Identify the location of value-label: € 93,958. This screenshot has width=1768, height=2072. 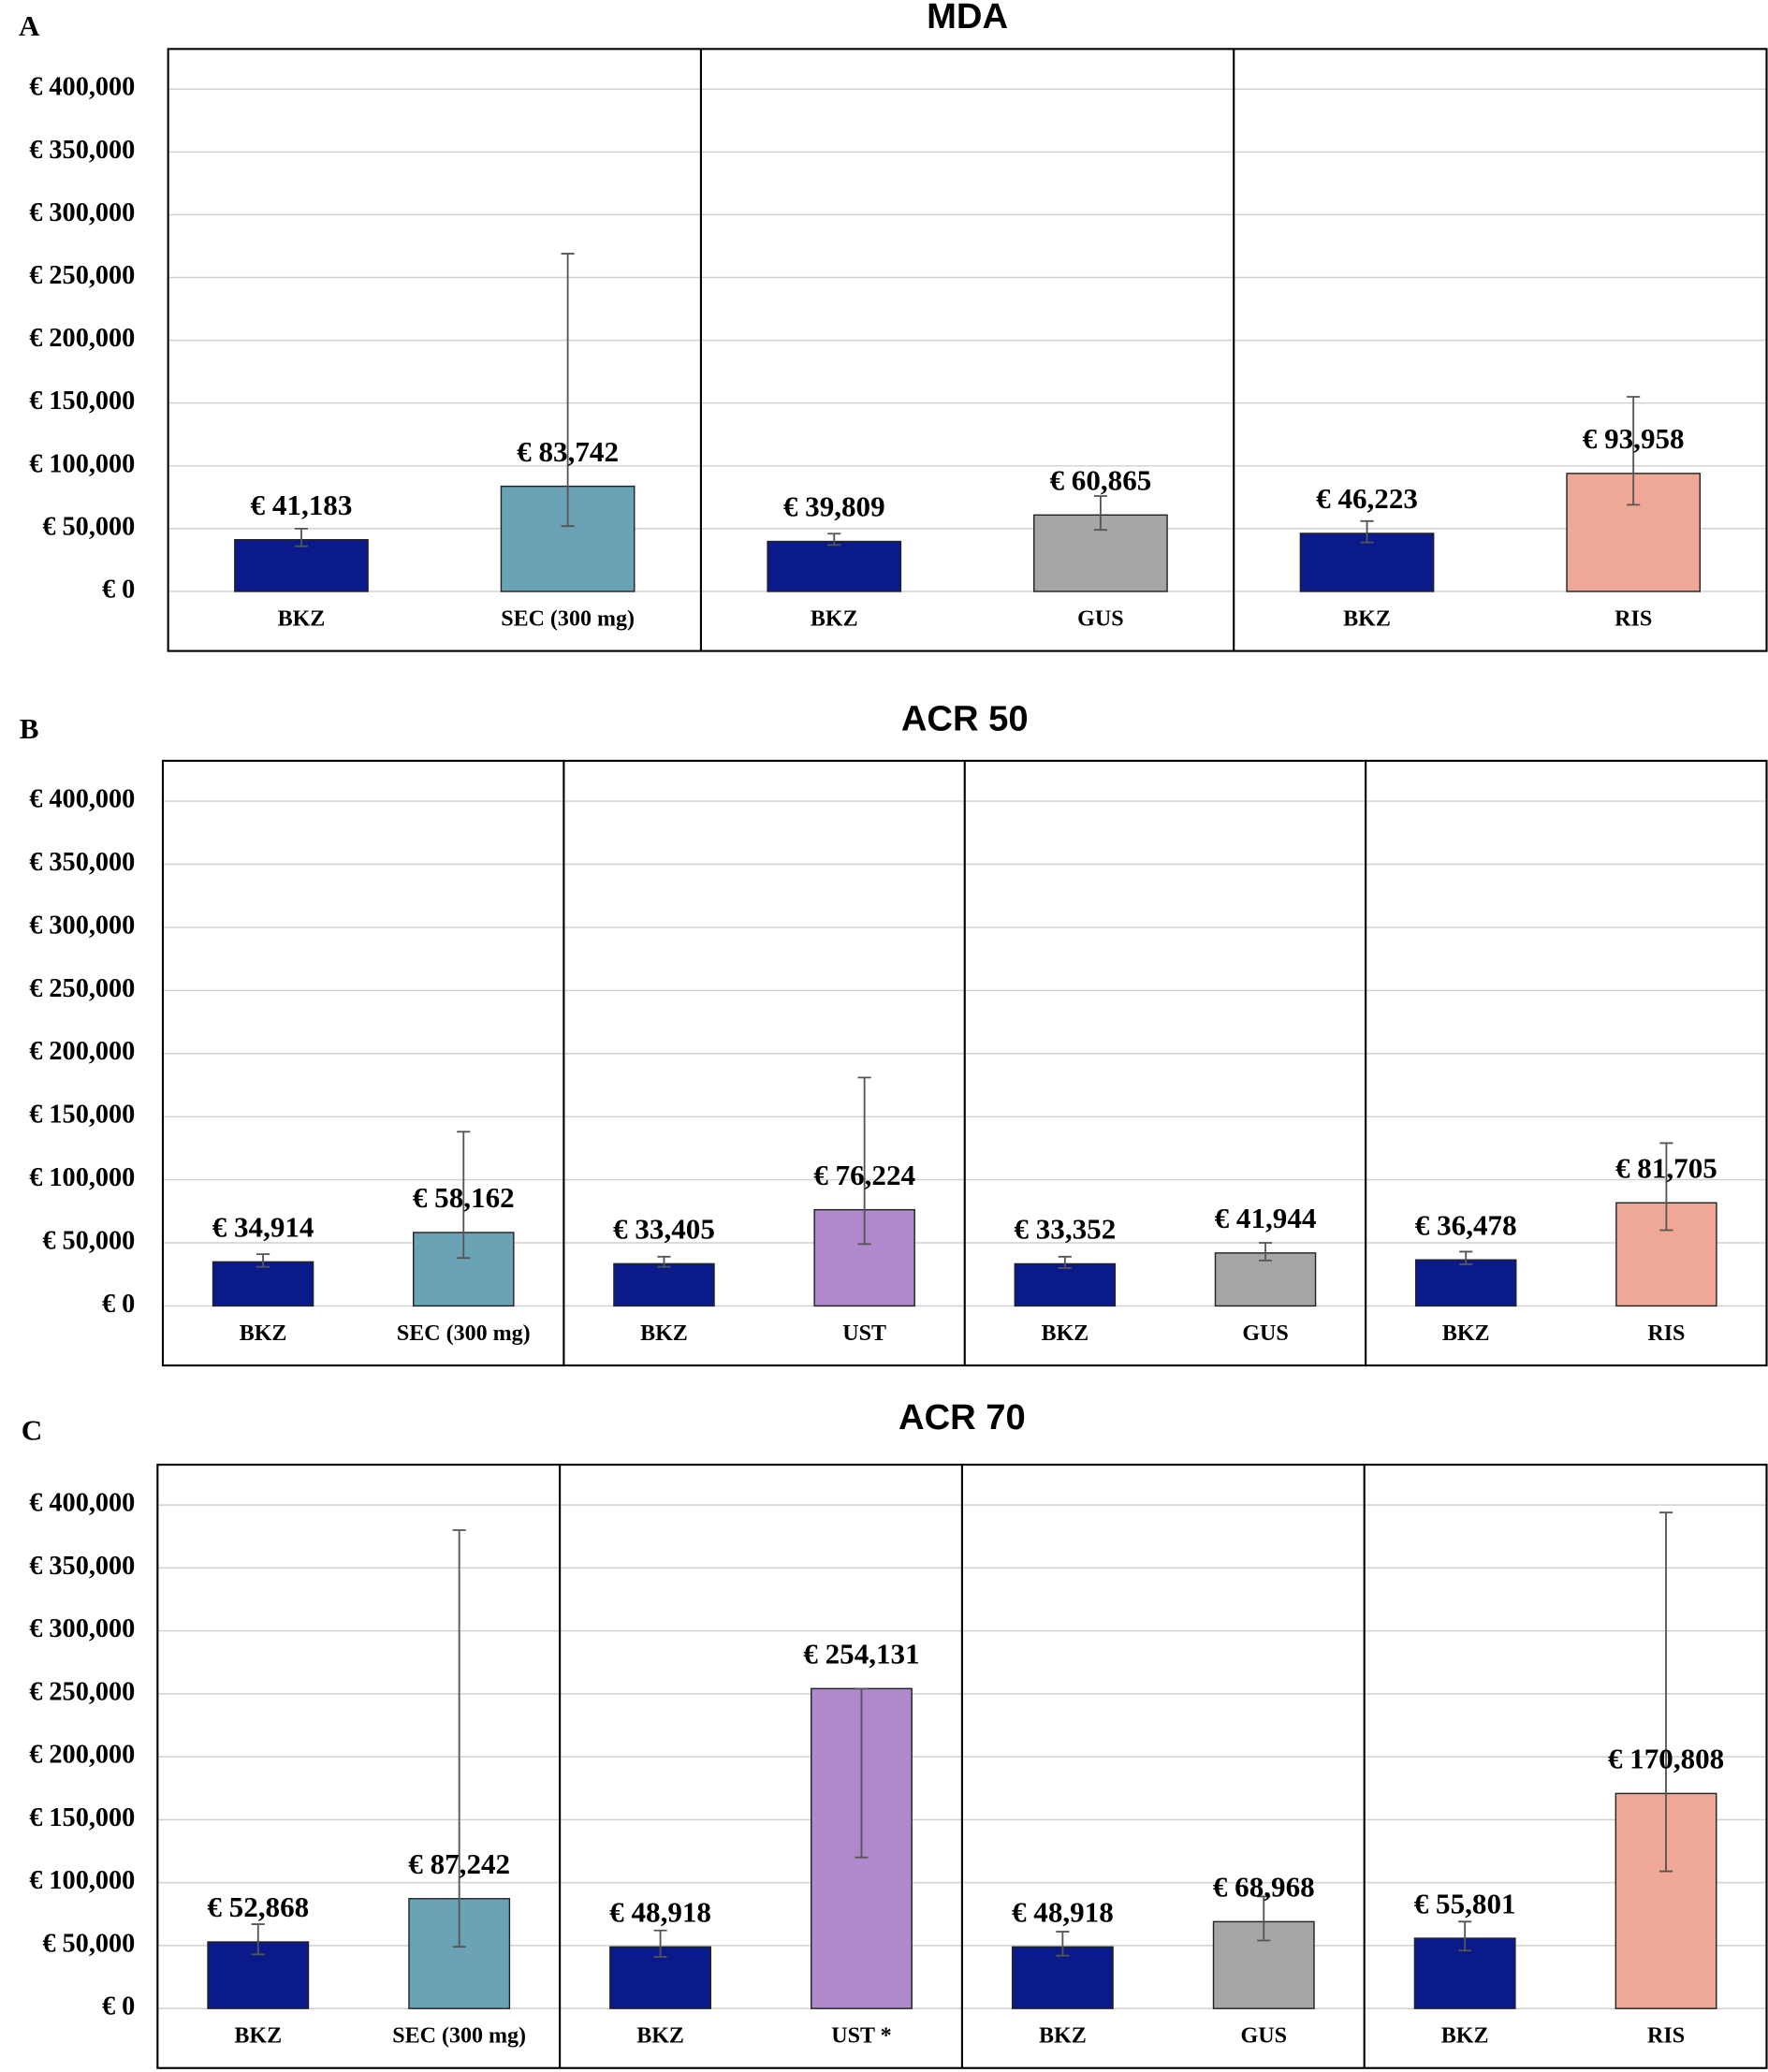
(1634, 438).